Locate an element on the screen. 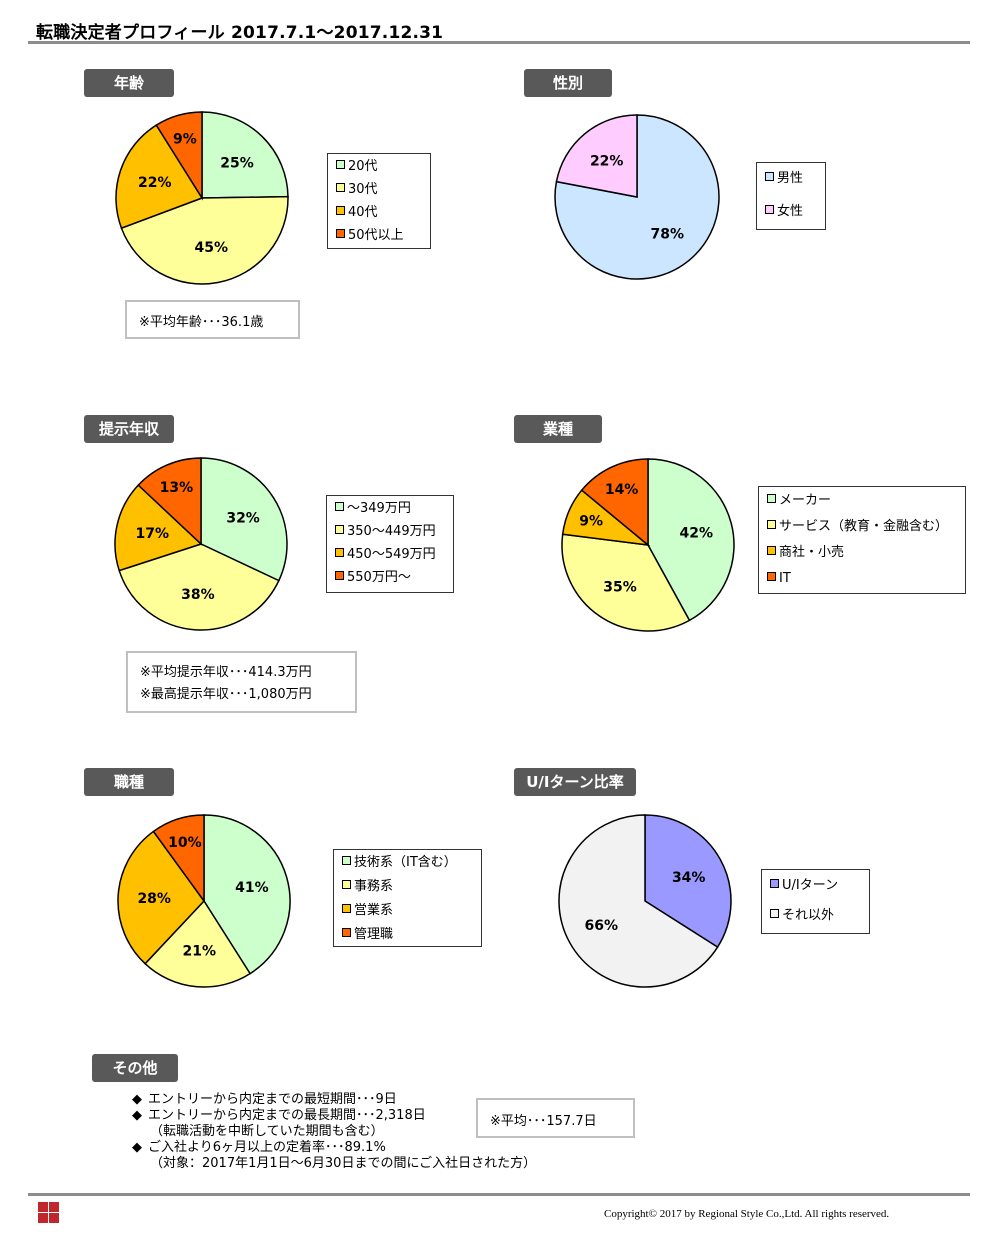 The height and width of the screenshot is (1243, 1000). pie-data-label: 78% is located at coordinates (668, 235).